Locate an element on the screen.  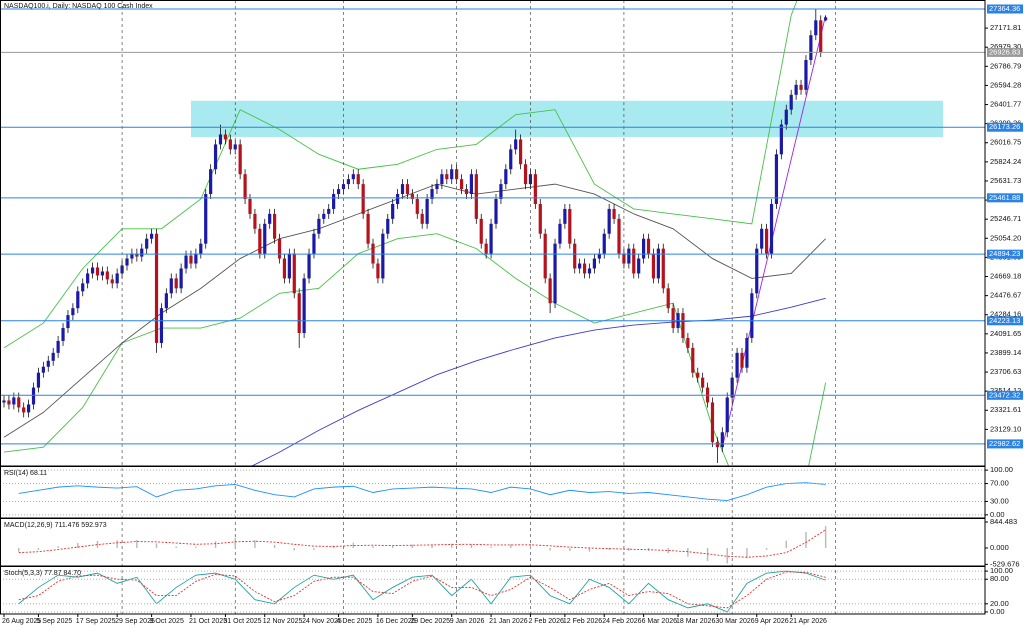
x-tick-label: 6 Mar 2026 is located at coordinates (660, 621).